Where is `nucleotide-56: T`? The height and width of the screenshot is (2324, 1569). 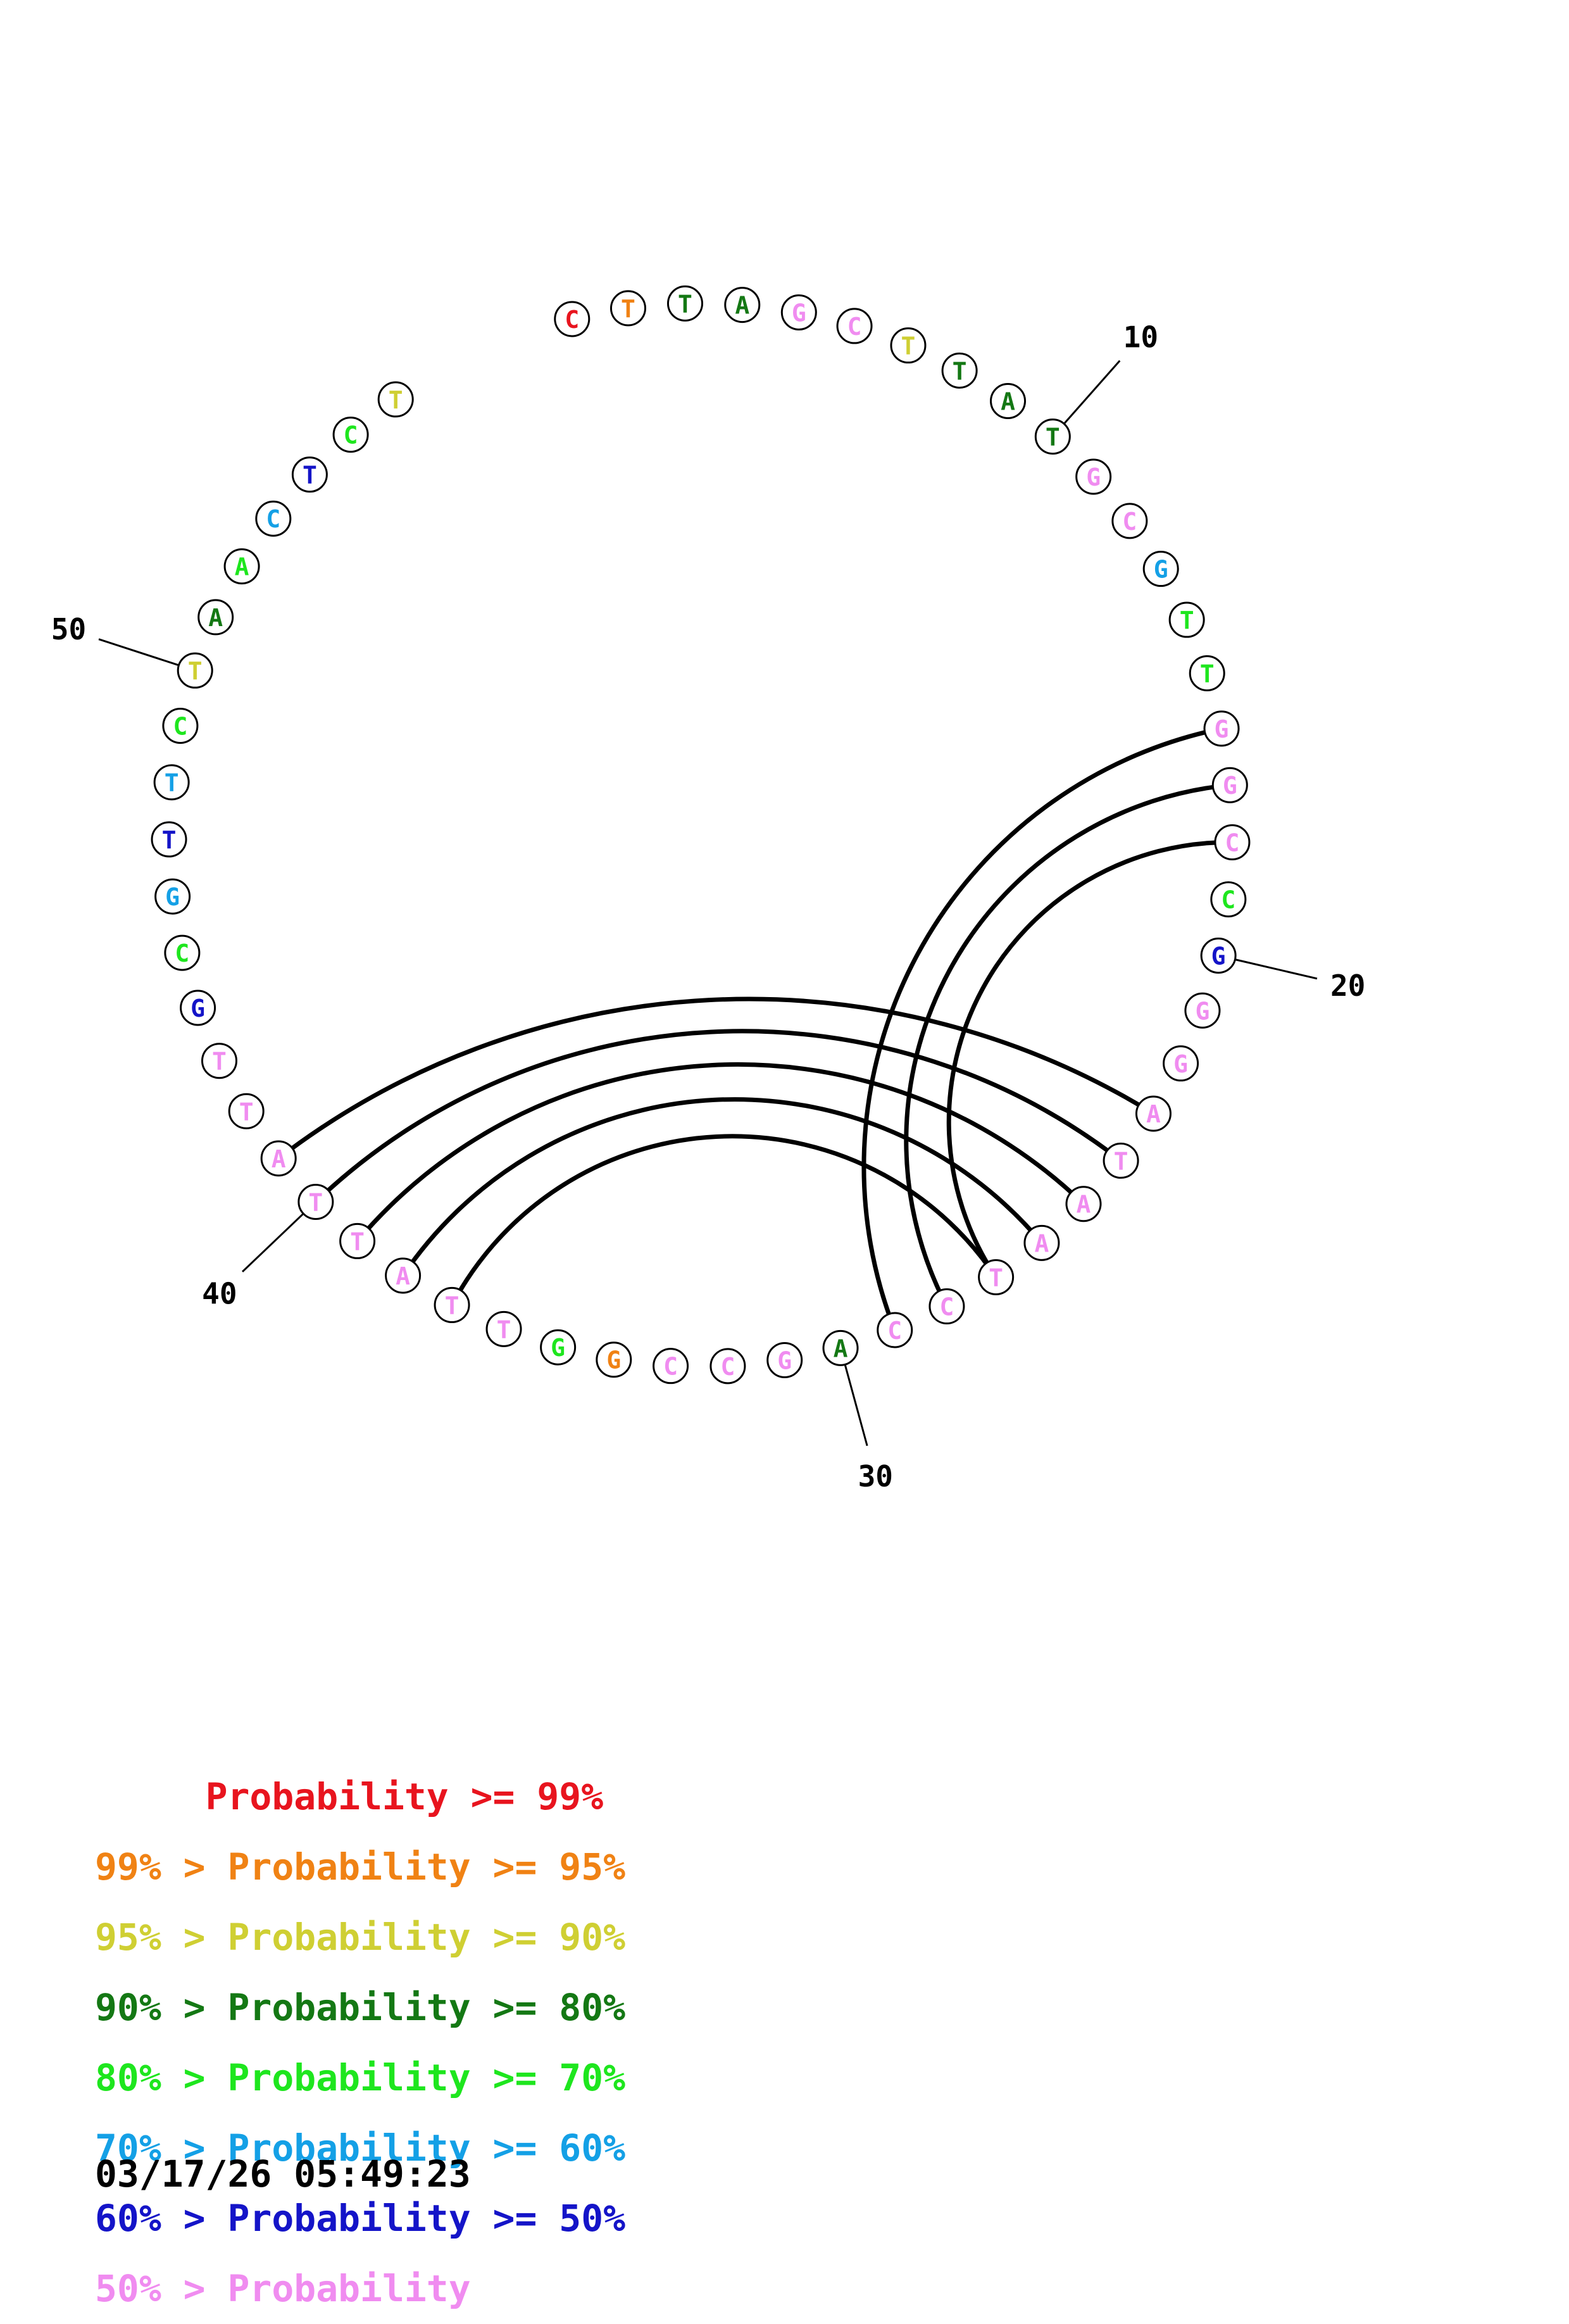
nucleotide-56: T is located at coordinates (395, 400).